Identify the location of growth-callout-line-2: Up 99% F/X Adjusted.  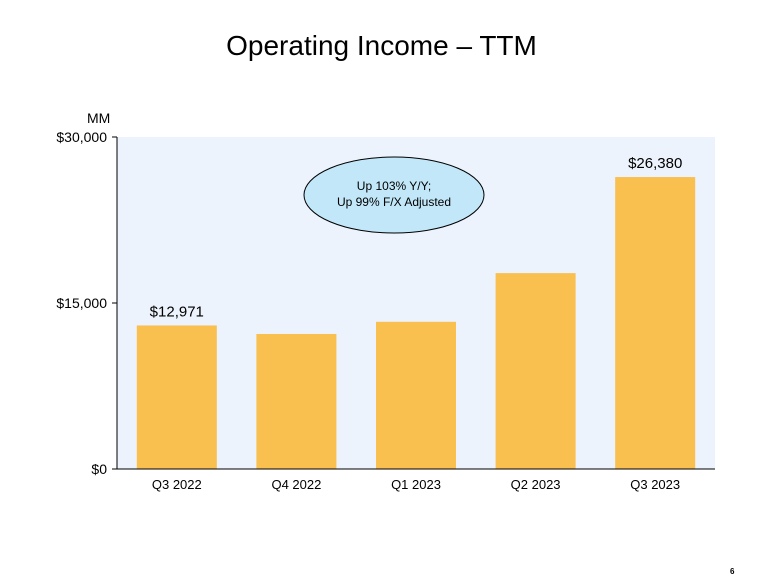
(394, 202).